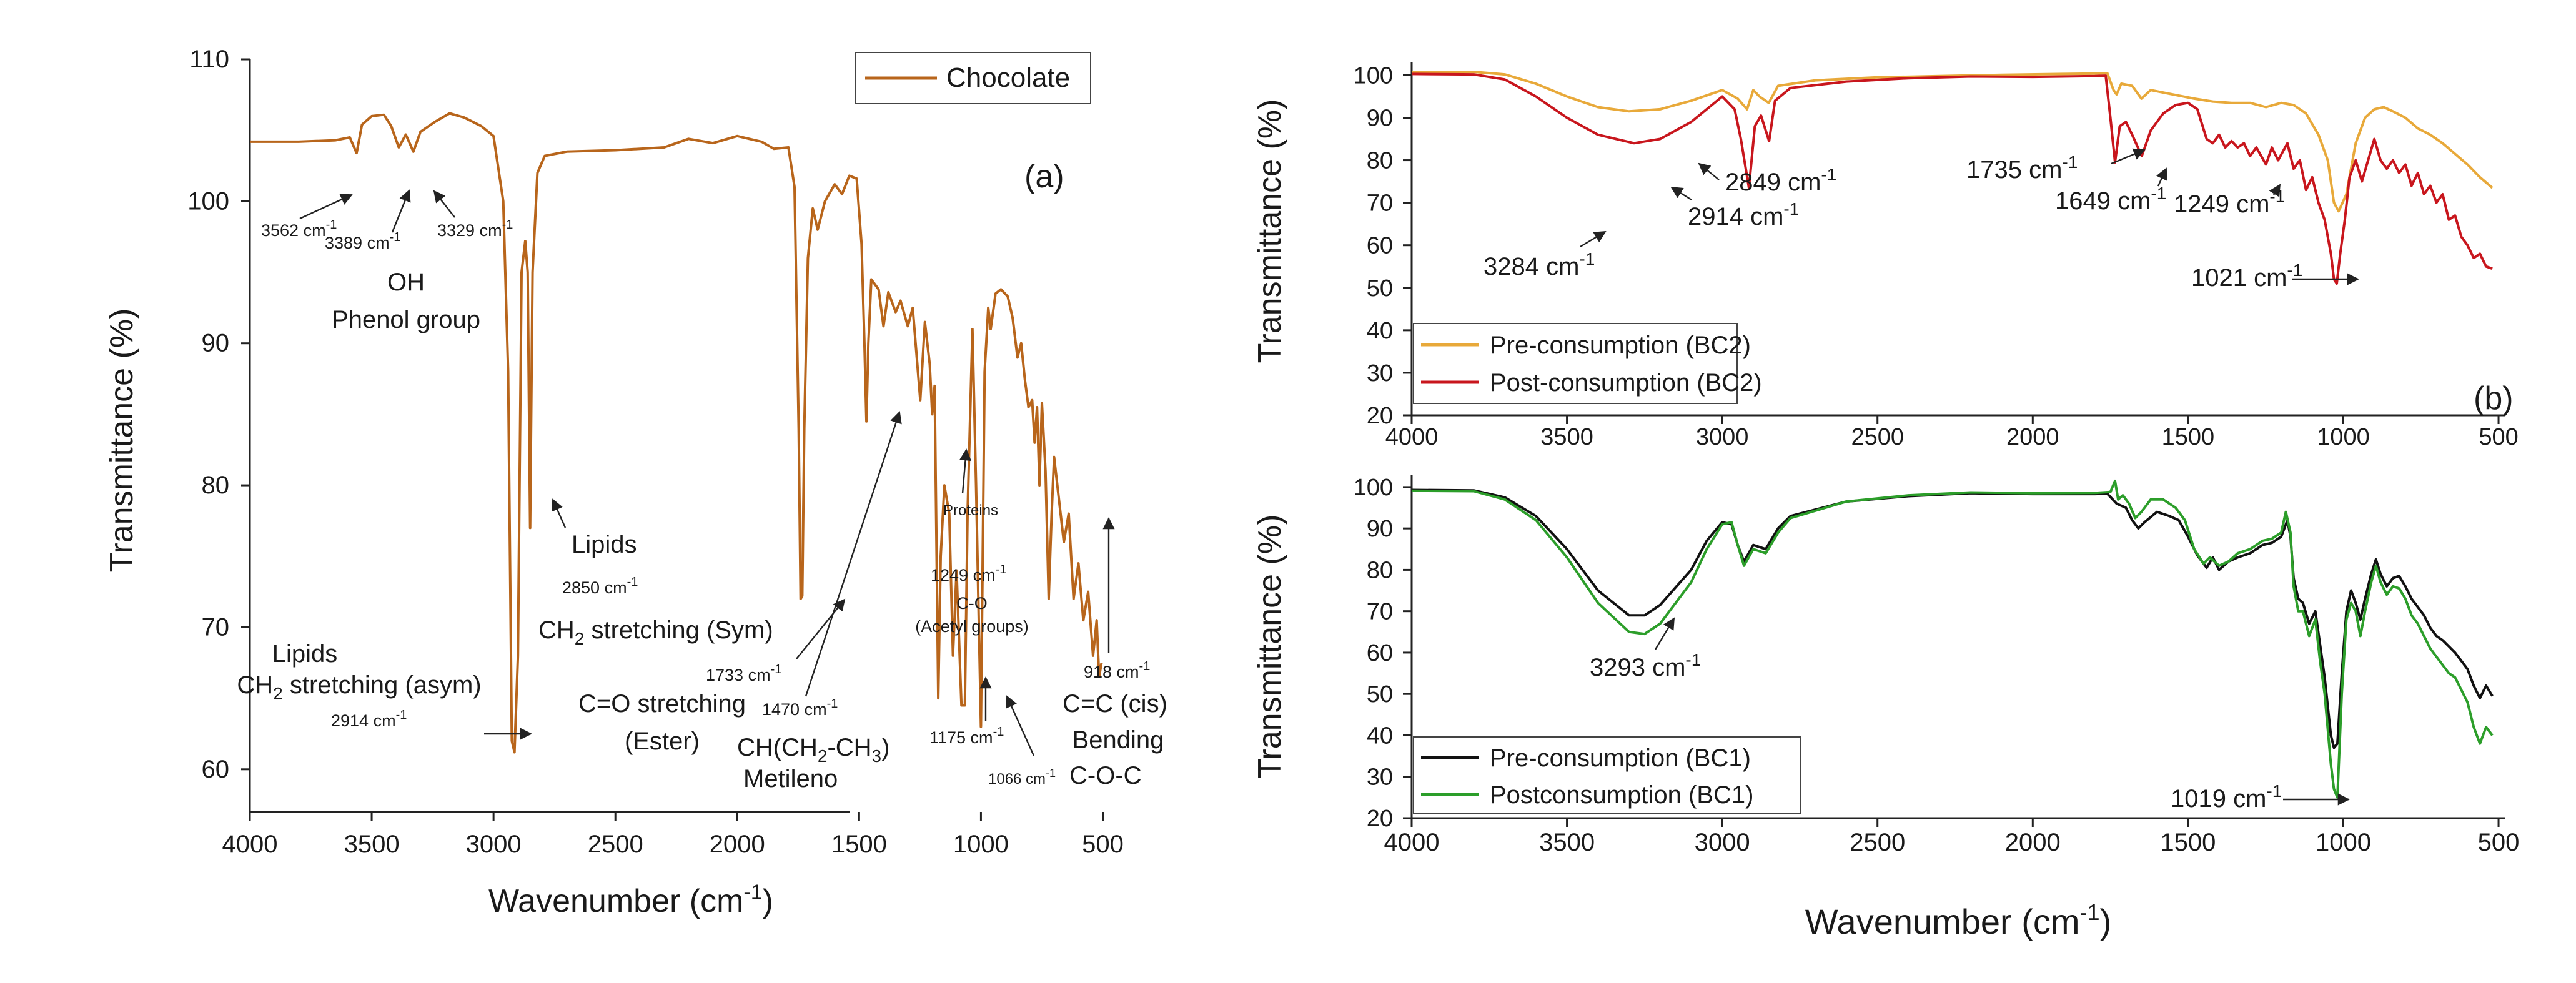 The height and width of the screenshot is (983, 2576). What do you see at coordinates (1626, 383) in the screenshot?
I see `legend-label-post-consumption-bc2: Post-consumption (BC2)` at bounding box center [1626, 383].